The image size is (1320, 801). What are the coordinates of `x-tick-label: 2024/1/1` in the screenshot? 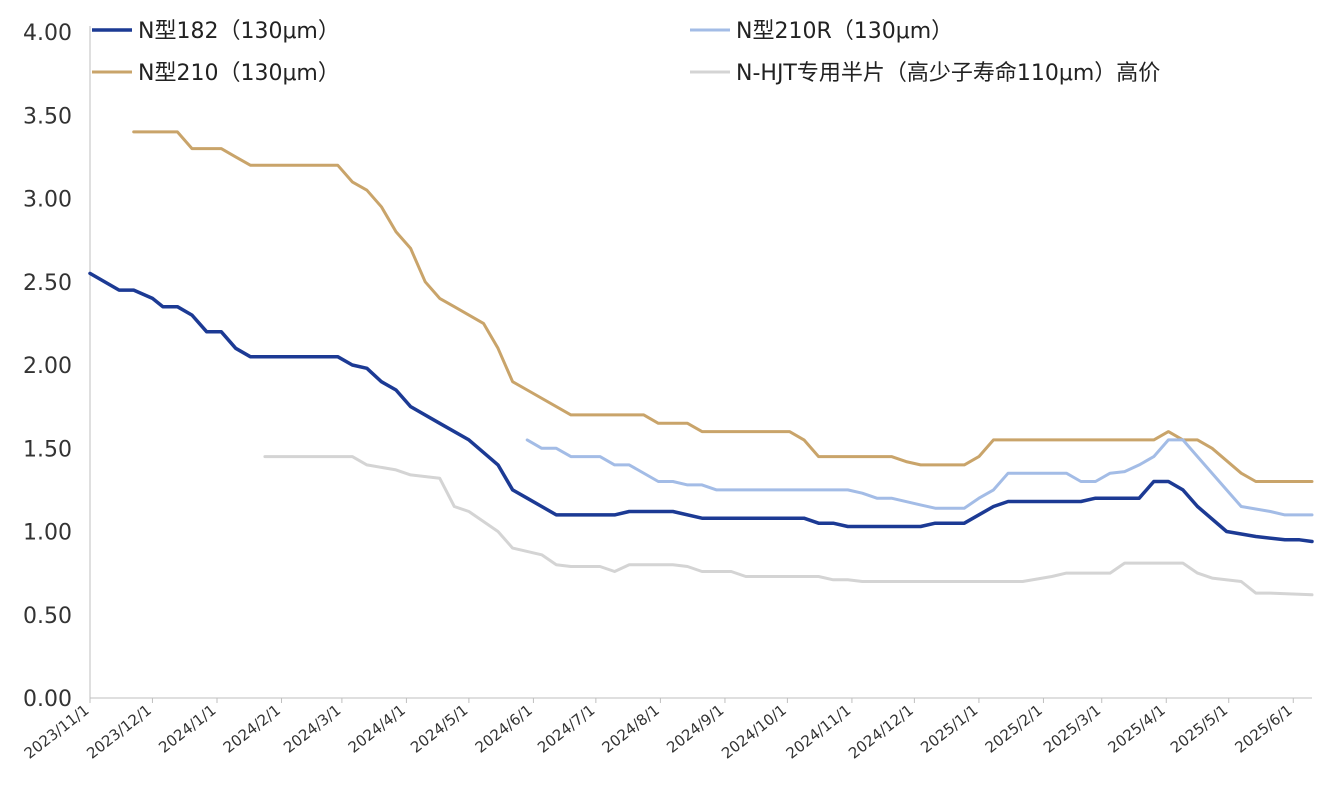 It's located at (187, 729).